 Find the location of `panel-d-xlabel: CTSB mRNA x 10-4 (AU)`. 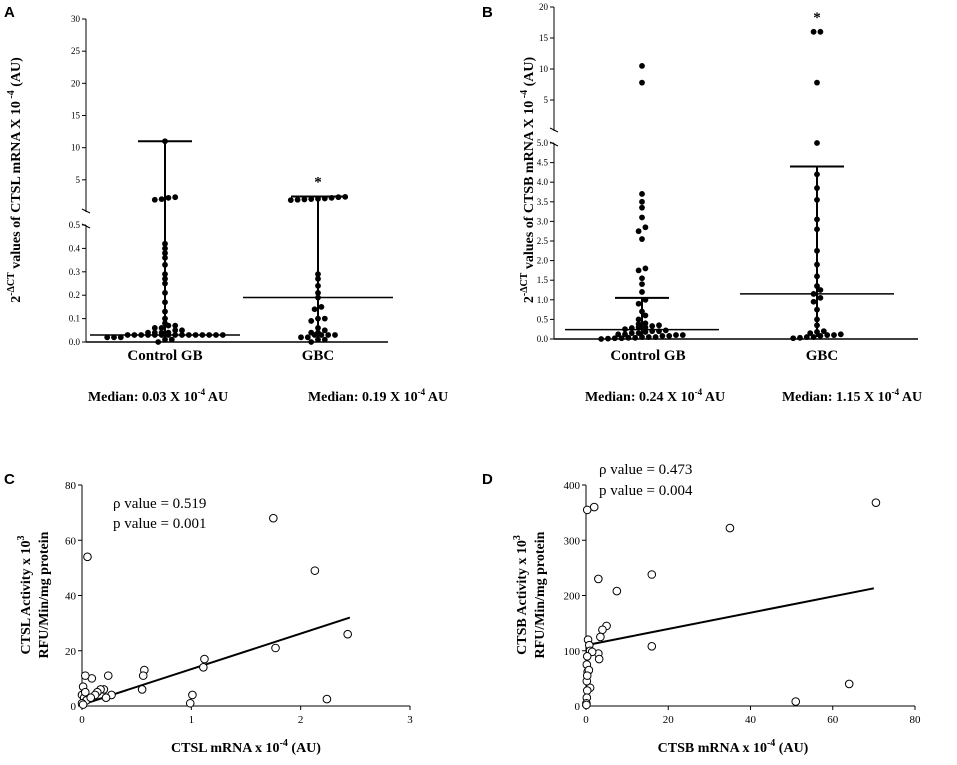

panel-d-xlabel: CTSB mRNA x 10-4 (AU) is located at coordinates (733, 747).